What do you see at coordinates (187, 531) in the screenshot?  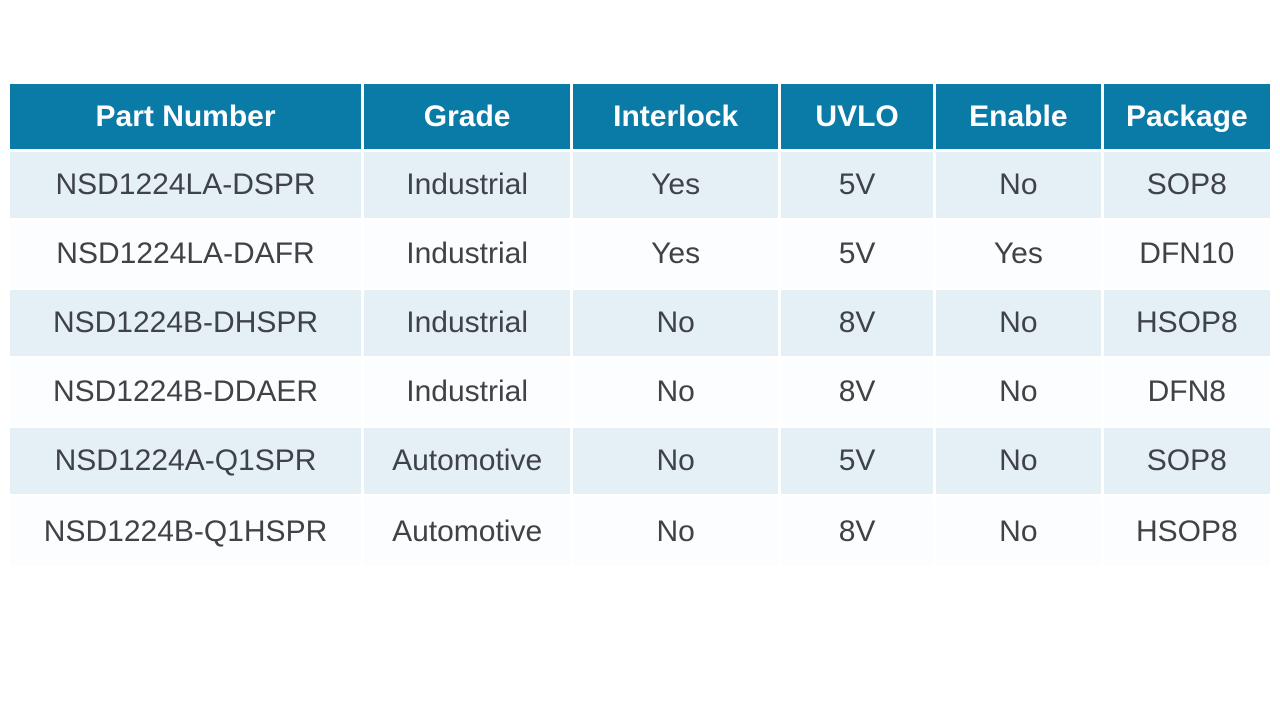 I see `table-cell-part-number: NSD1224B-Q1HSPR` at bounding box center [187, 531].